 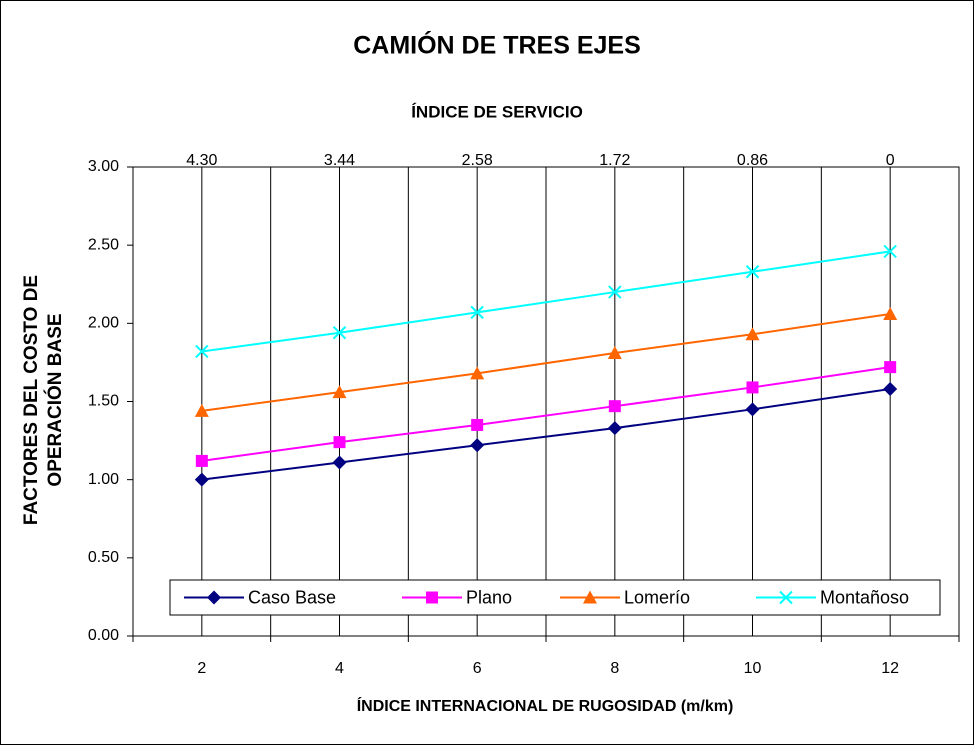 What do you see at coordinates (103, 244) in the screenshot?
I see `y-tick-label: 2.50` at bounding box center [103, 244].